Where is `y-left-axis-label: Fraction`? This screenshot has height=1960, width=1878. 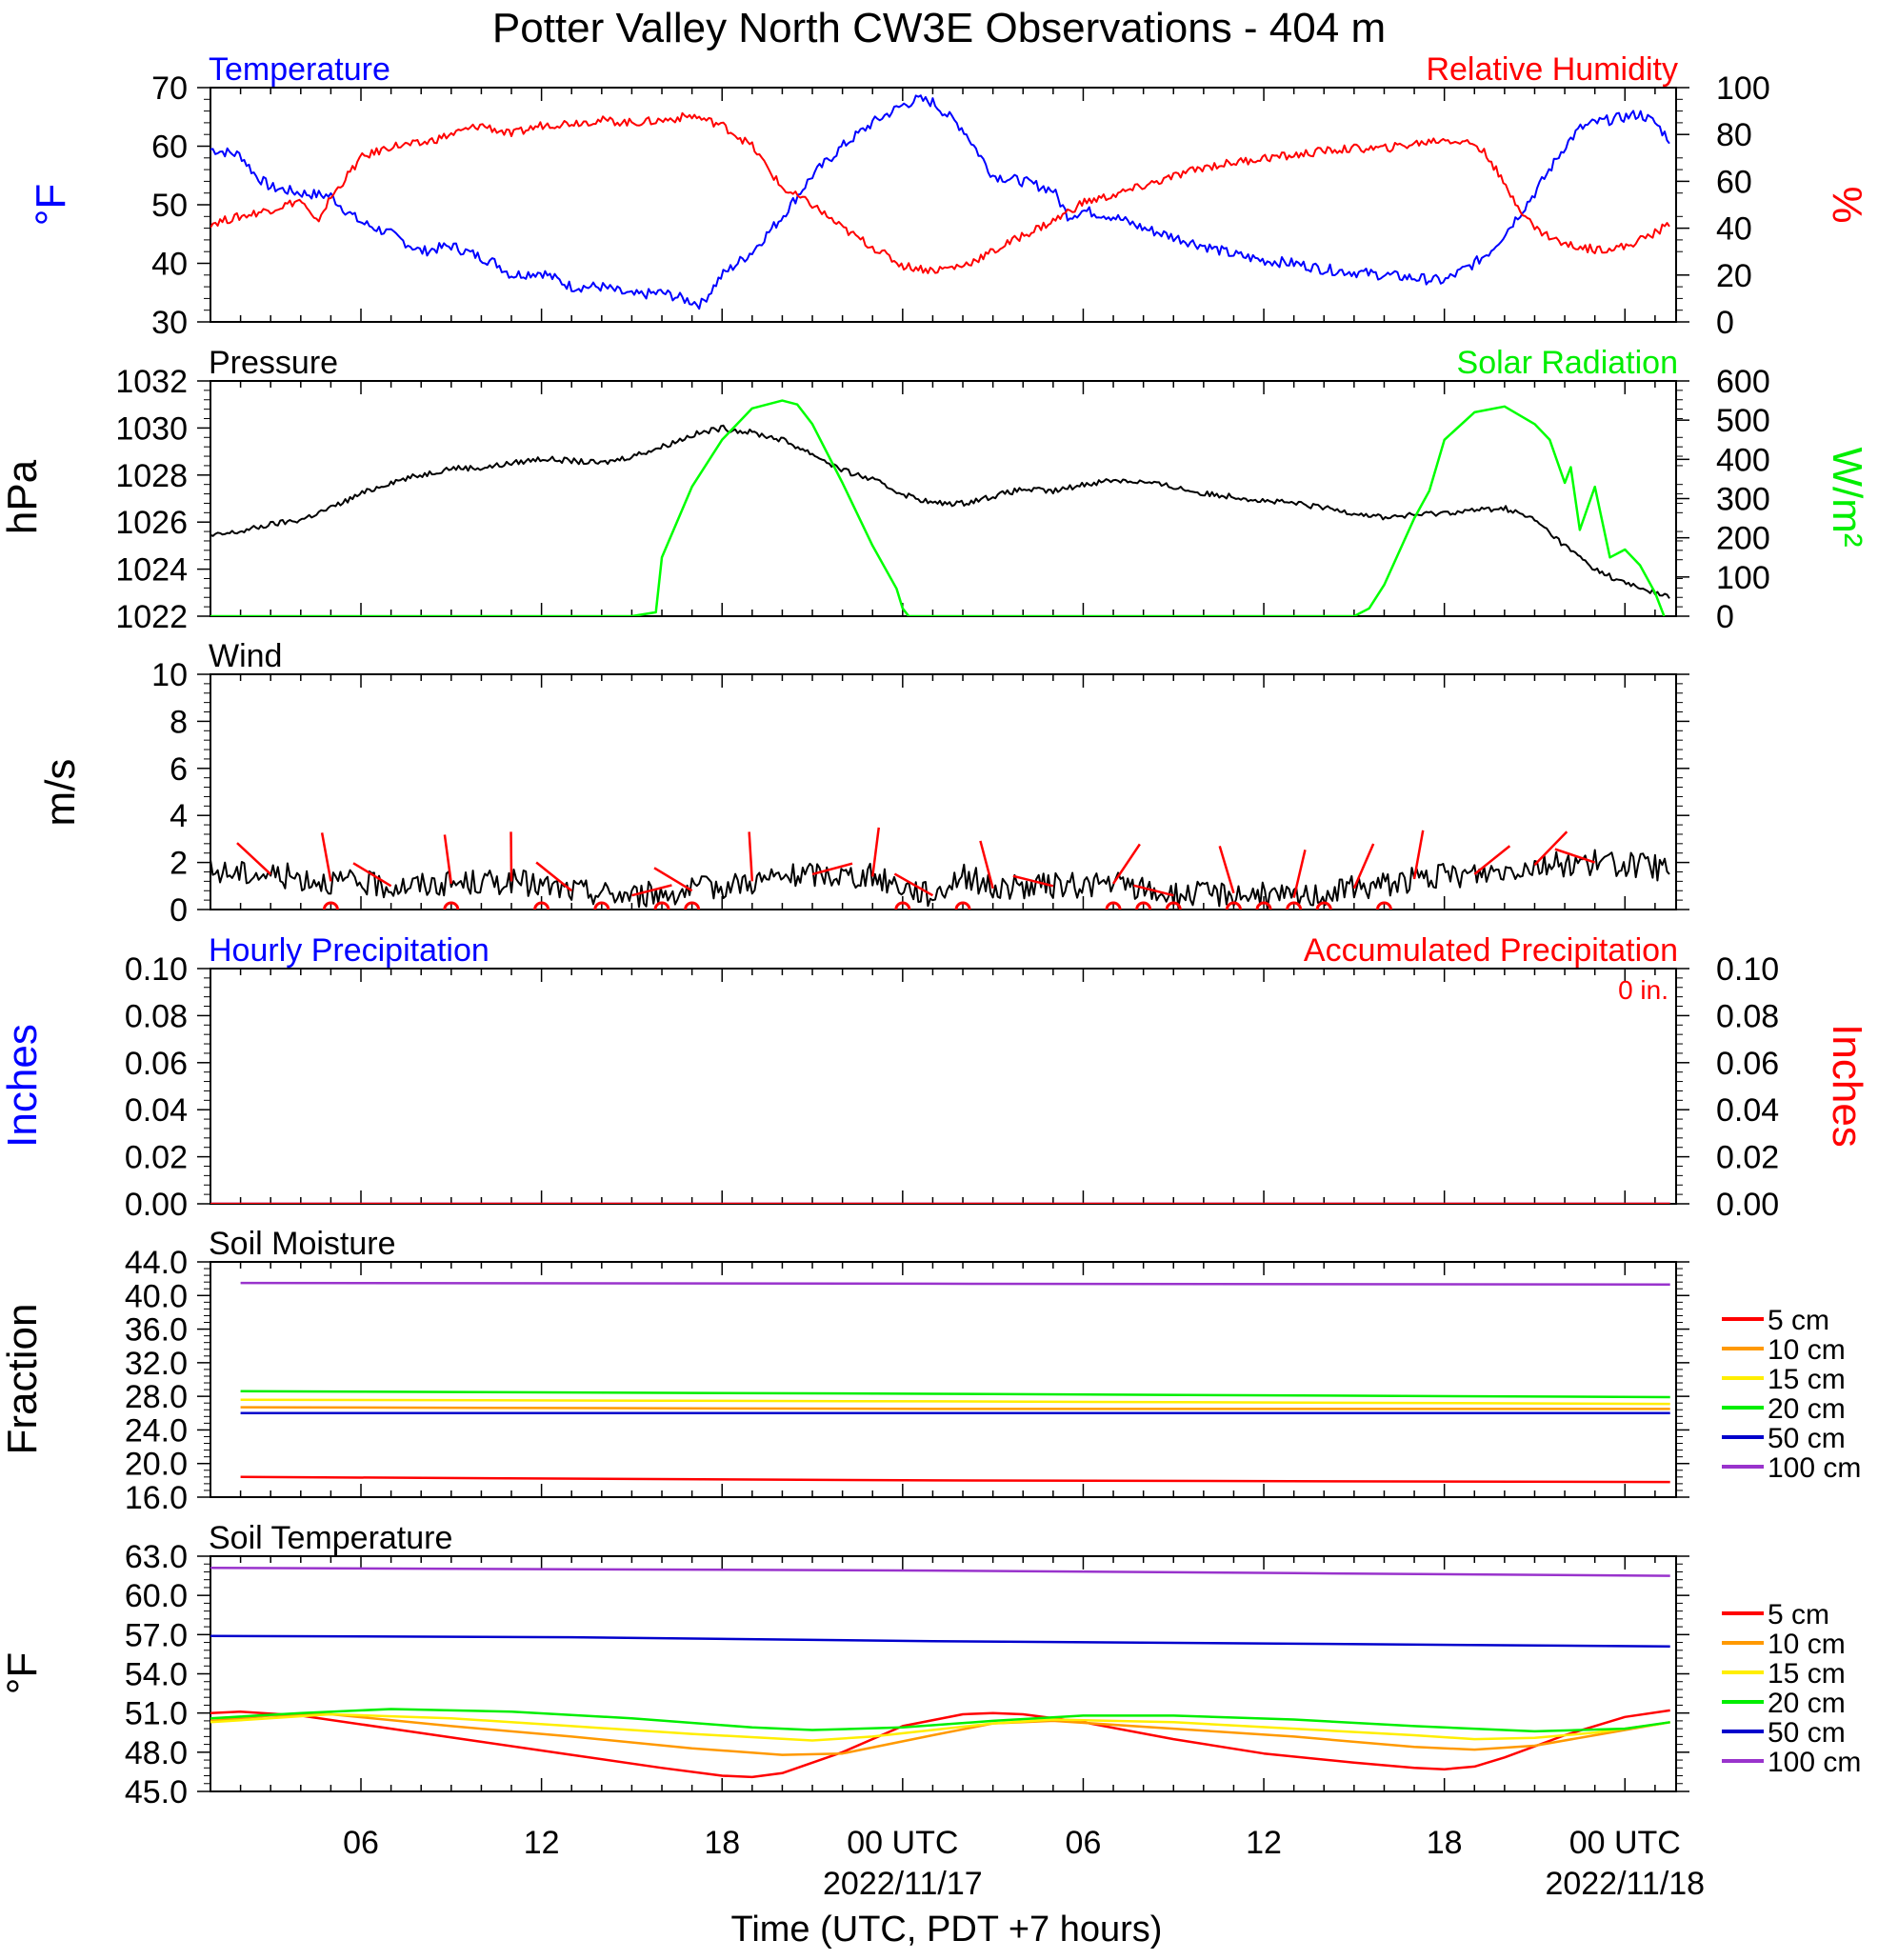 y-left-axis-label: Fraction is located at coordinates (23, 1379).